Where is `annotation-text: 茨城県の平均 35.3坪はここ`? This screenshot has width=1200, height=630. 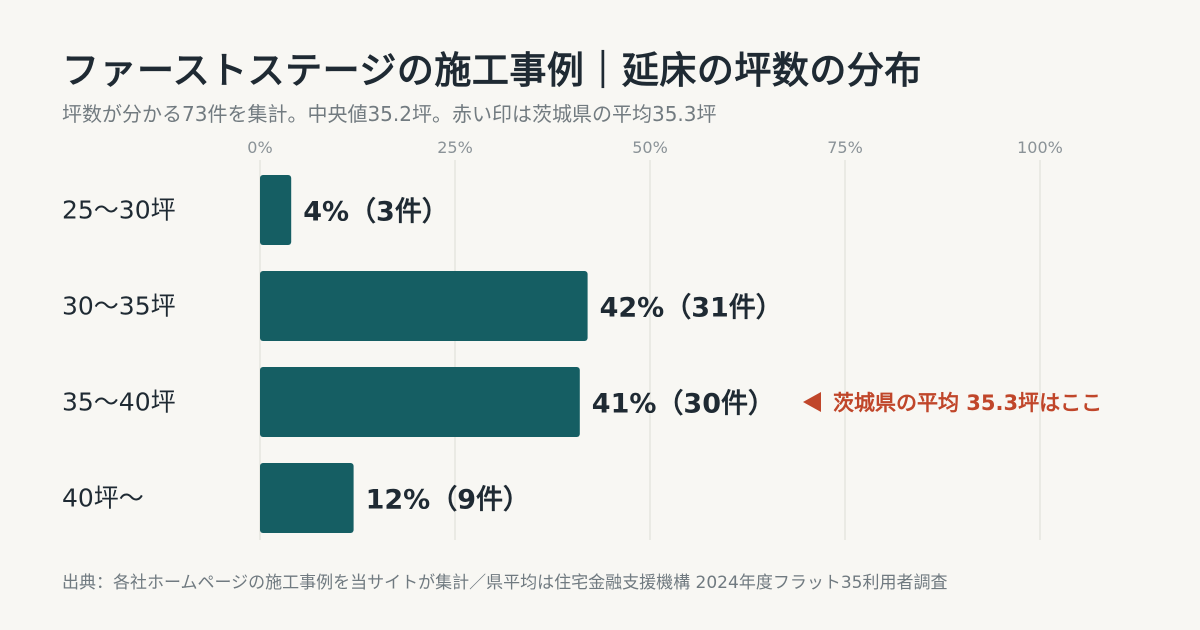 annotation-text: 茨城県の平均 35.3坪はここ is located at coordinates (967, 403).